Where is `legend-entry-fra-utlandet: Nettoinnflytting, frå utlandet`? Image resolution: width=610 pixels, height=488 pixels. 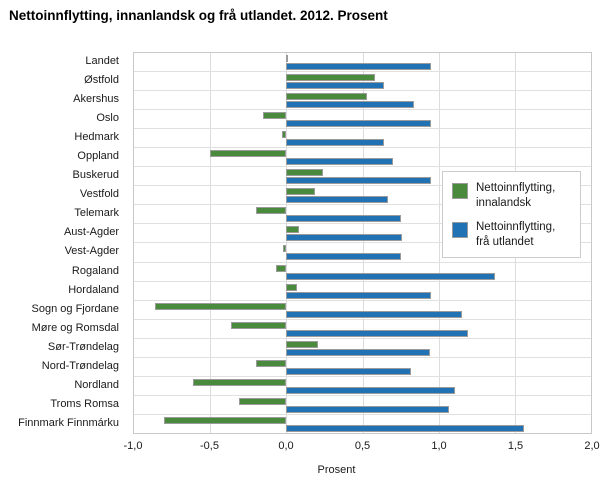 legend-entry-fra-utlandet: Nettoinnflytting, frå utlandet is located at coordinates (512, 235).